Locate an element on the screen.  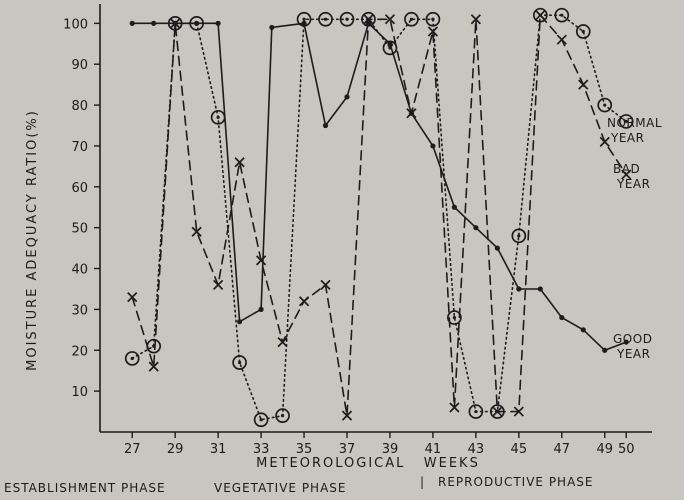
phase-reproductive: REPRODUCTIVE PHASE is located at coordinates (515, 482).